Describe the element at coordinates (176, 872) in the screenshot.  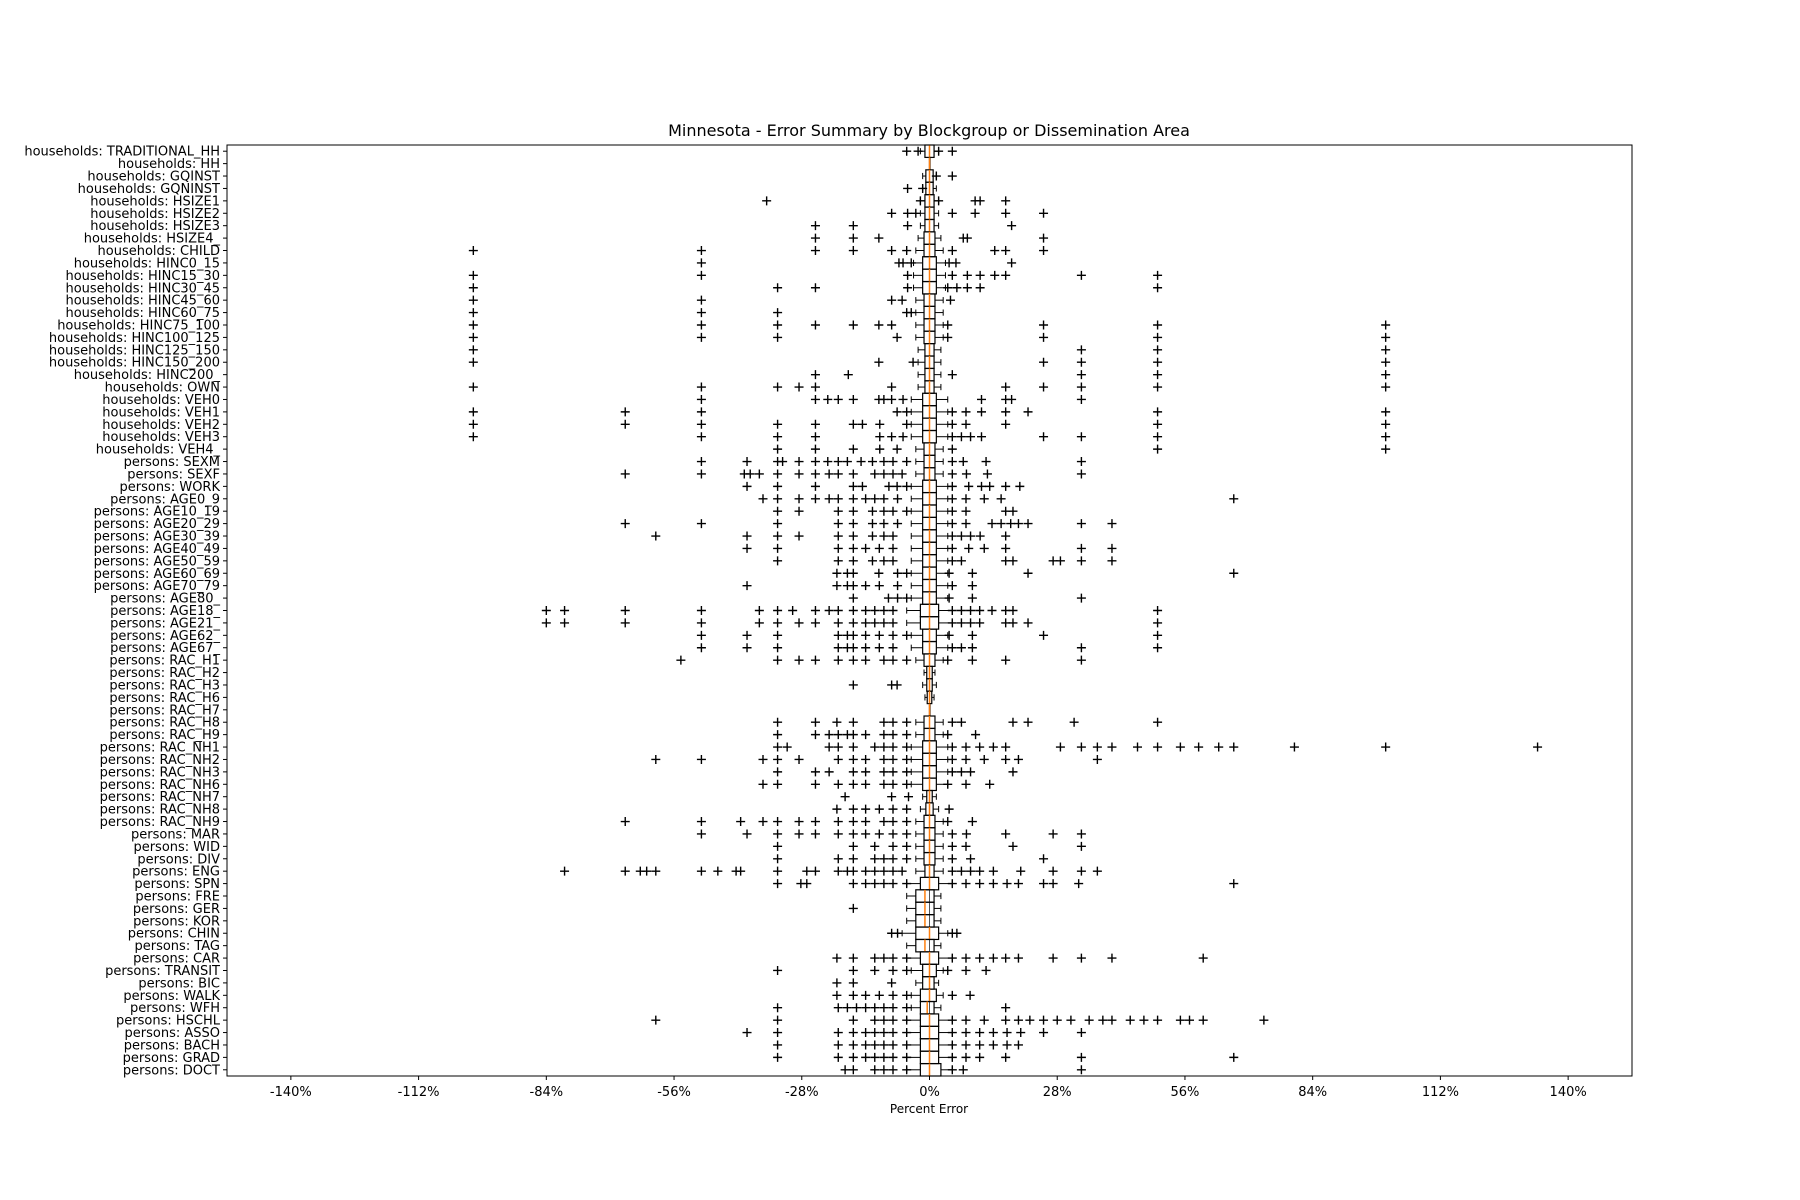
I see `y-tick-label: persons: ENG` at that location.